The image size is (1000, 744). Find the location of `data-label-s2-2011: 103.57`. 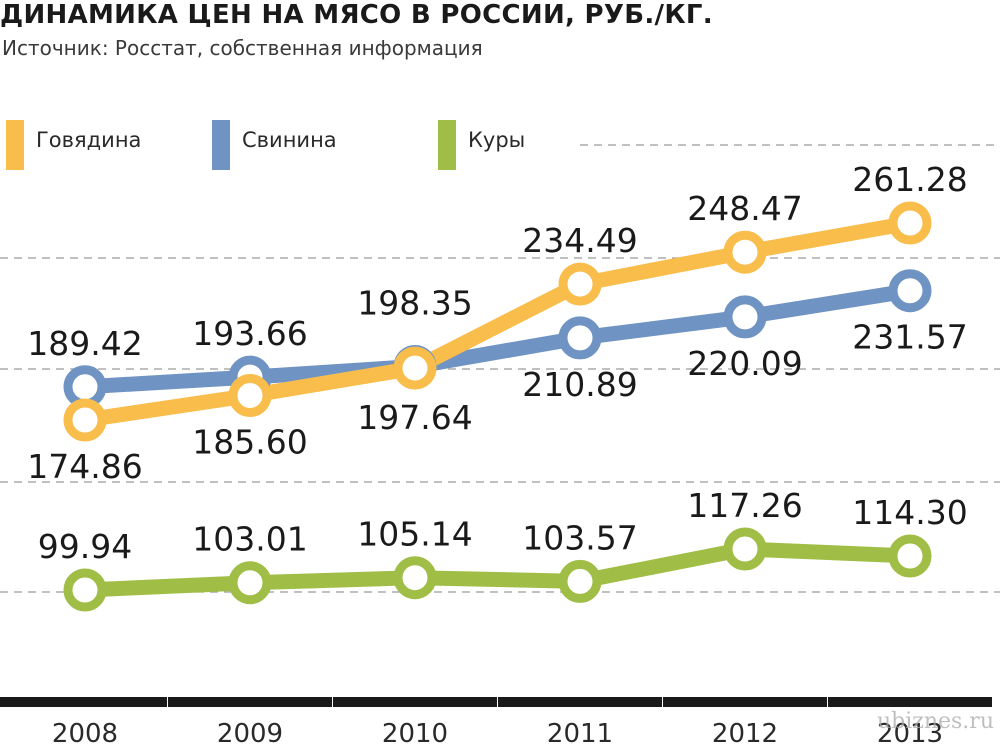

data-label-s2-2011: 103.57 is located at coordinates (579, 537).